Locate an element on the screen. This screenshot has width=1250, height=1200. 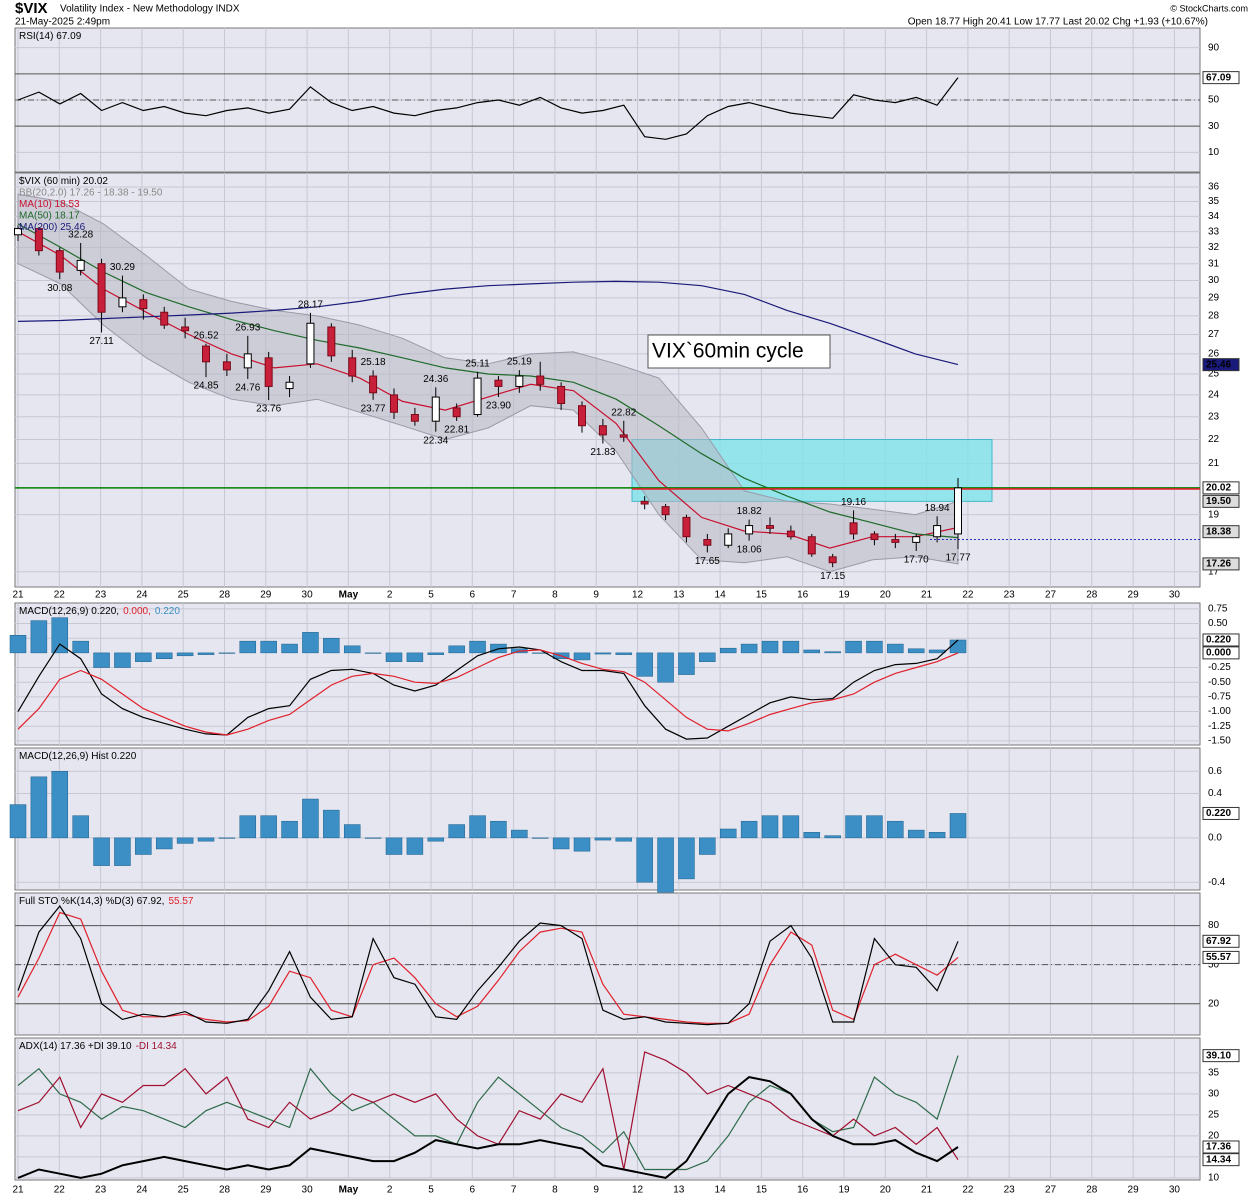
x-tick-label: 14 is located at coordinates (721, 1190).